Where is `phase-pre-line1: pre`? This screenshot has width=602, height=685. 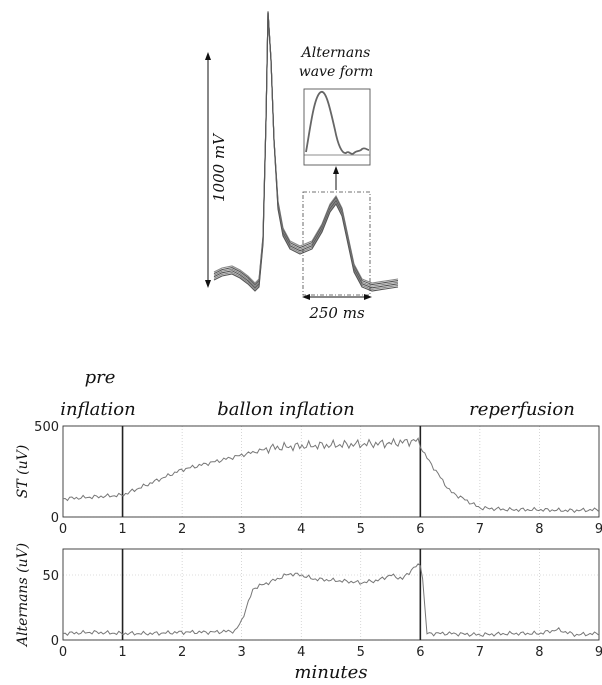 phase-pre-line1: pre is located at coordinates (100, 377).